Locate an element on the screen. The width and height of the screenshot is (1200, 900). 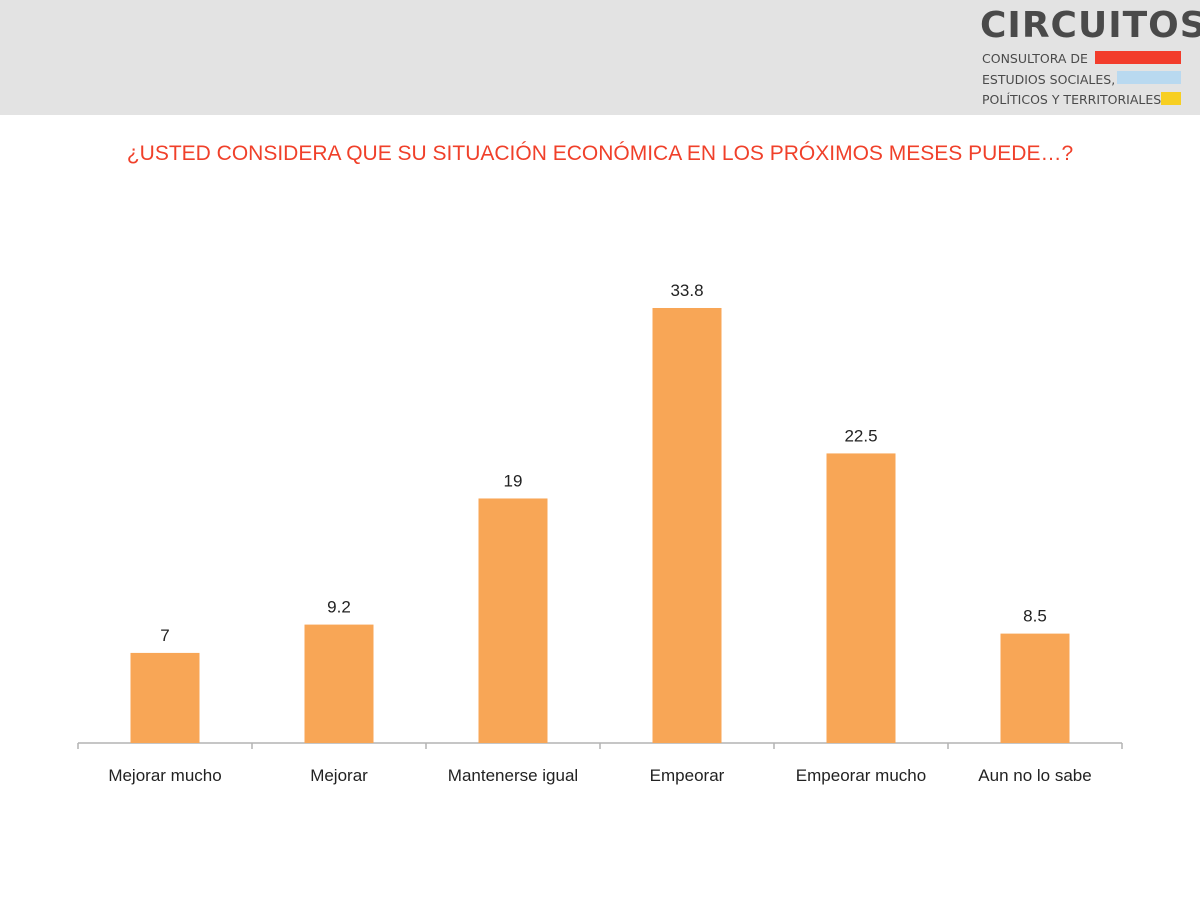
logo-stripe-lightblue is located at coordinates (1149, 77).